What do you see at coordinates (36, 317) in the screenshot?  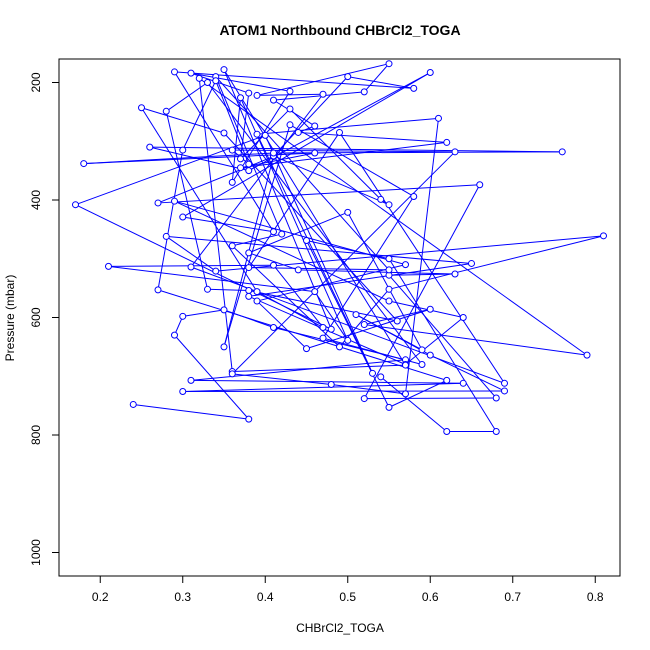 I see `y-tick-label: 600` at bounding box center [36, 317].